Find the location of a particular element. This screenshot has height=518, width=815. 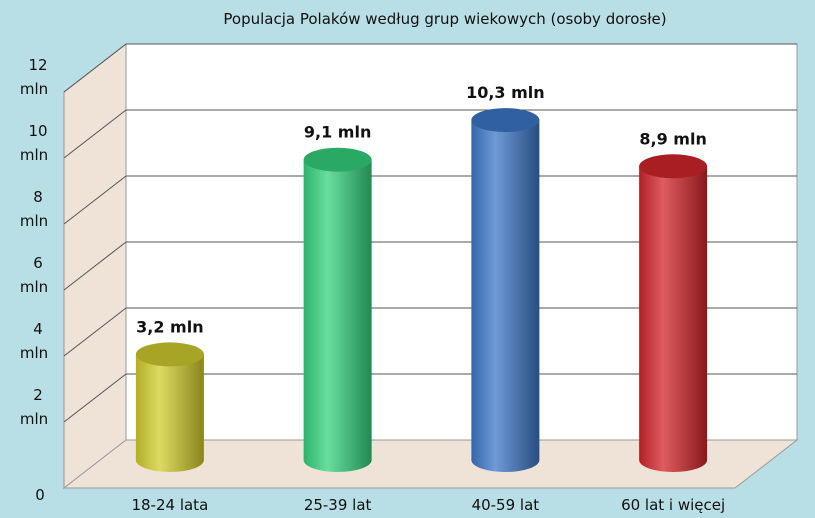

x-tick-label: 60 lat i więcej is located at coordinates (673, 505).